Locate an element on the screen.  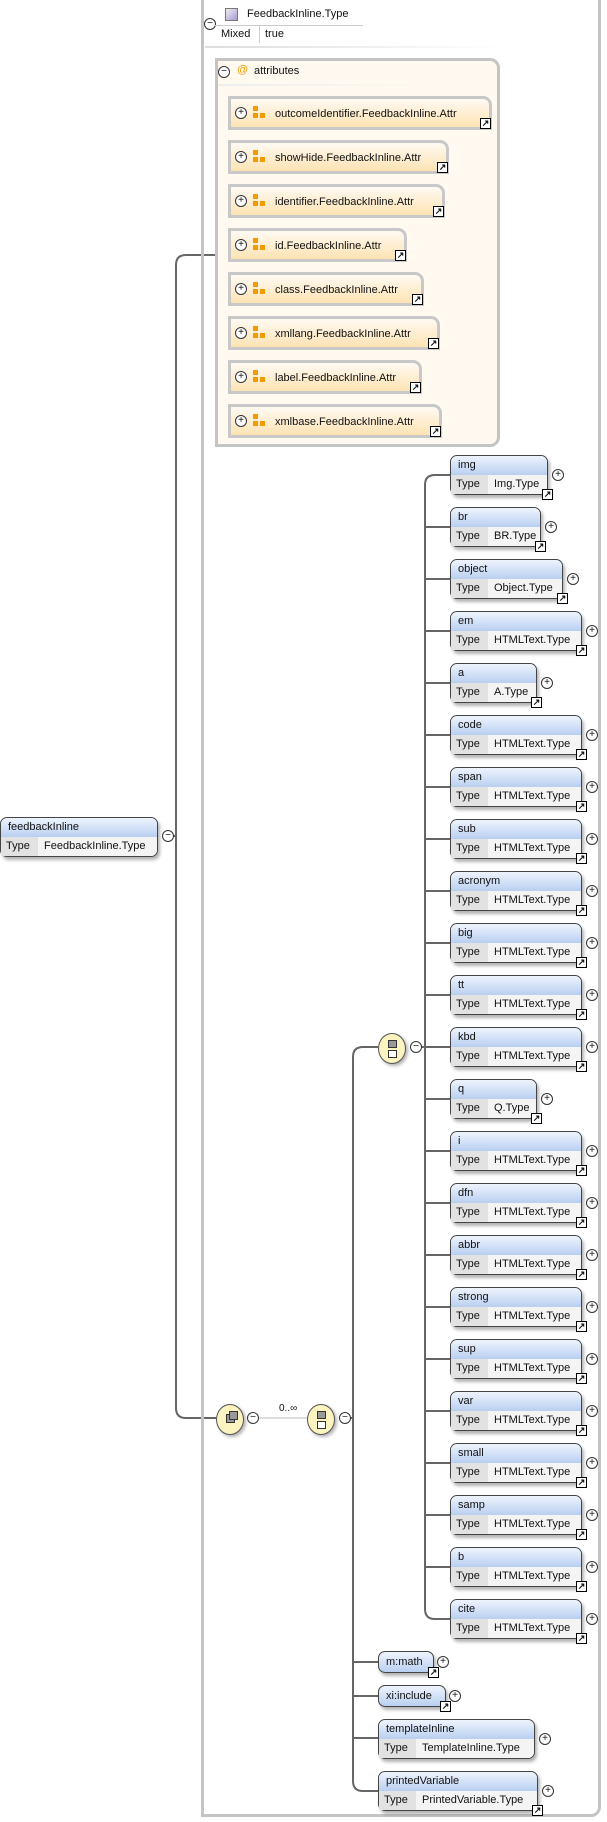
attribute-item: + identifier.FeedbackInline.Attr ↗ is located at coordinates (336, 201).